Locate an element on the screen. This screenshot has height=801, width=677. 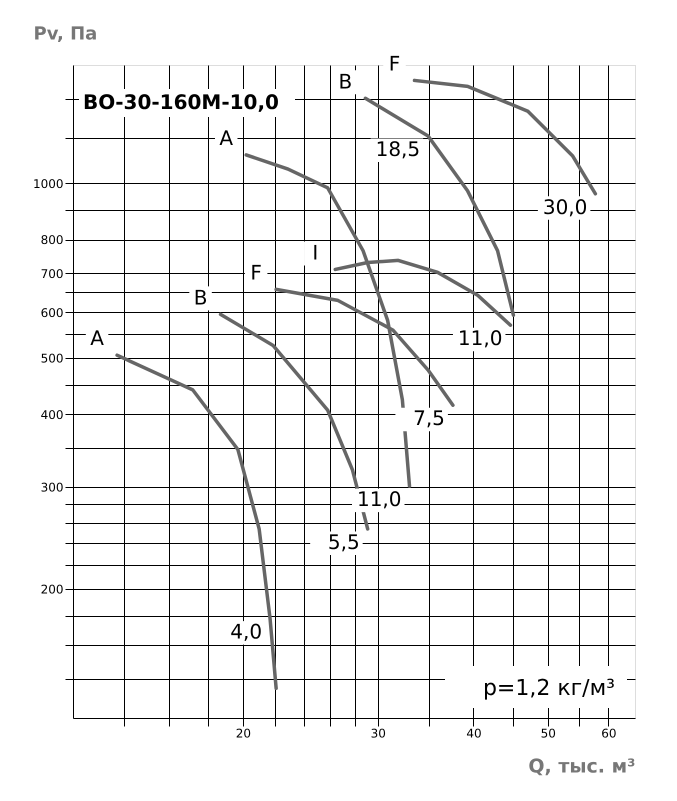
y-tick-label: 400 is located at coordinates (52, 415).